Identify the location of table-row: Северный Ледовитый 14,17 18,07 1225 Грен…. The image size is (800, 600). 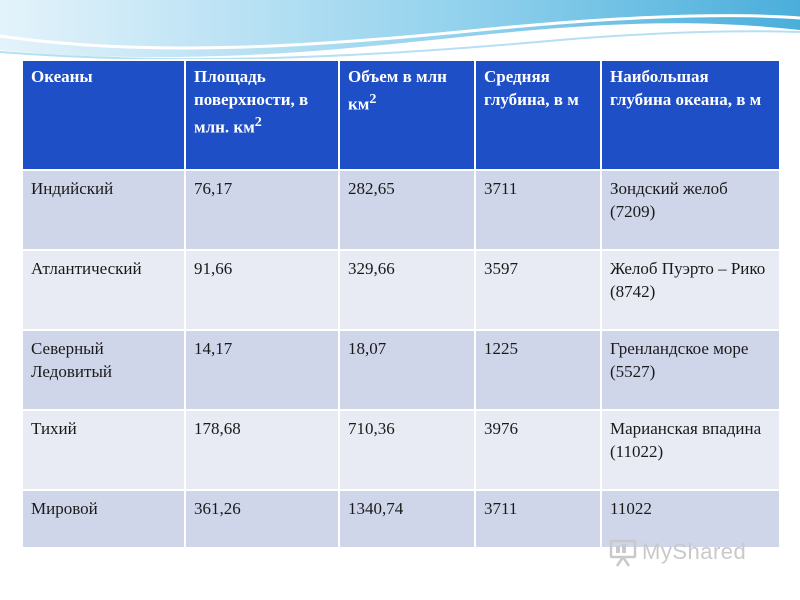
(401, 370).